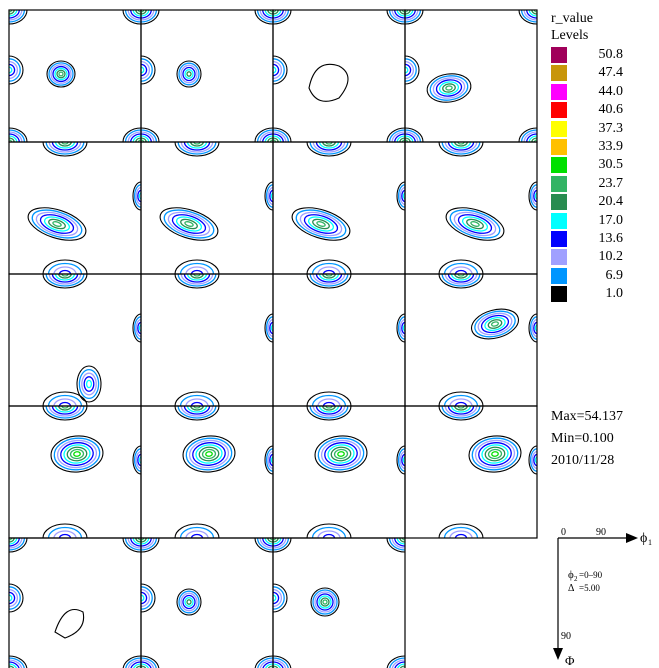  What do you see at coordinates (603, 221) in the screenshot?
I see `legend-entry: 17.0` at bounding box center [603, 221].